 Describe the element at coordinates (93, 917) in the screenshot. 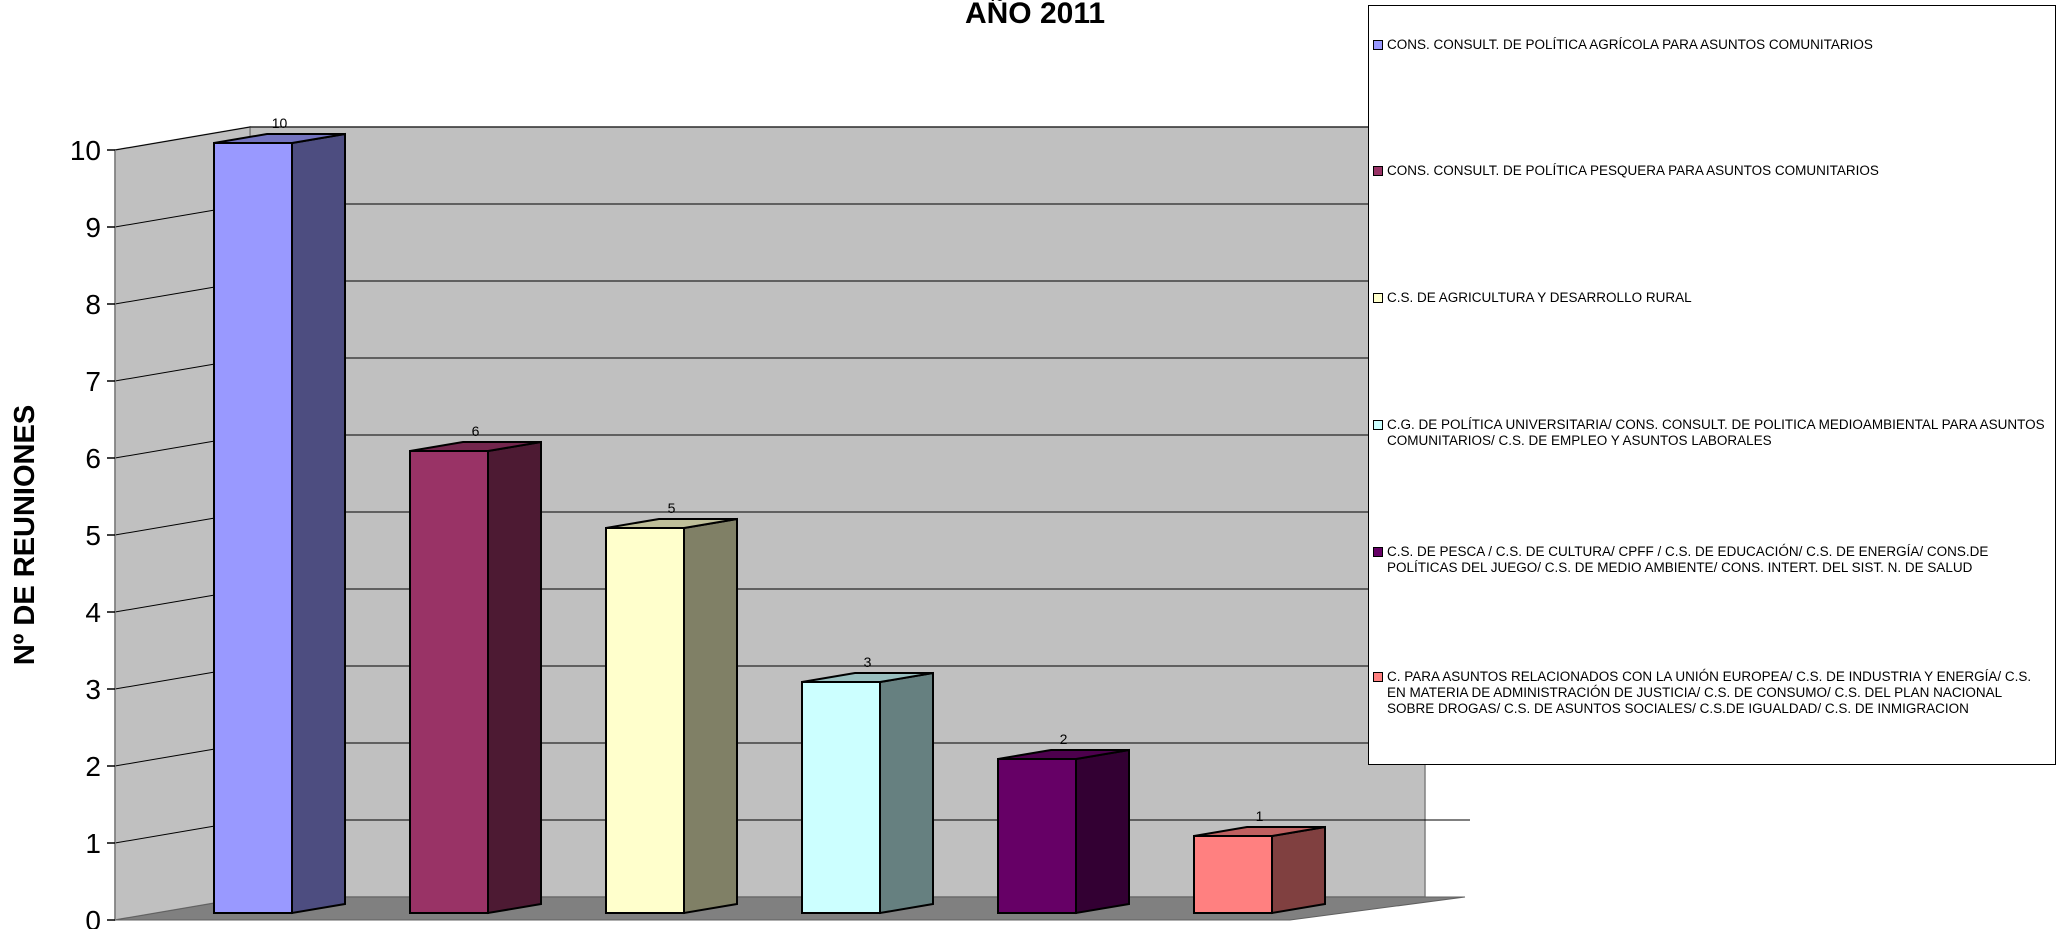

I see `y-tick-label: 0` at that location.